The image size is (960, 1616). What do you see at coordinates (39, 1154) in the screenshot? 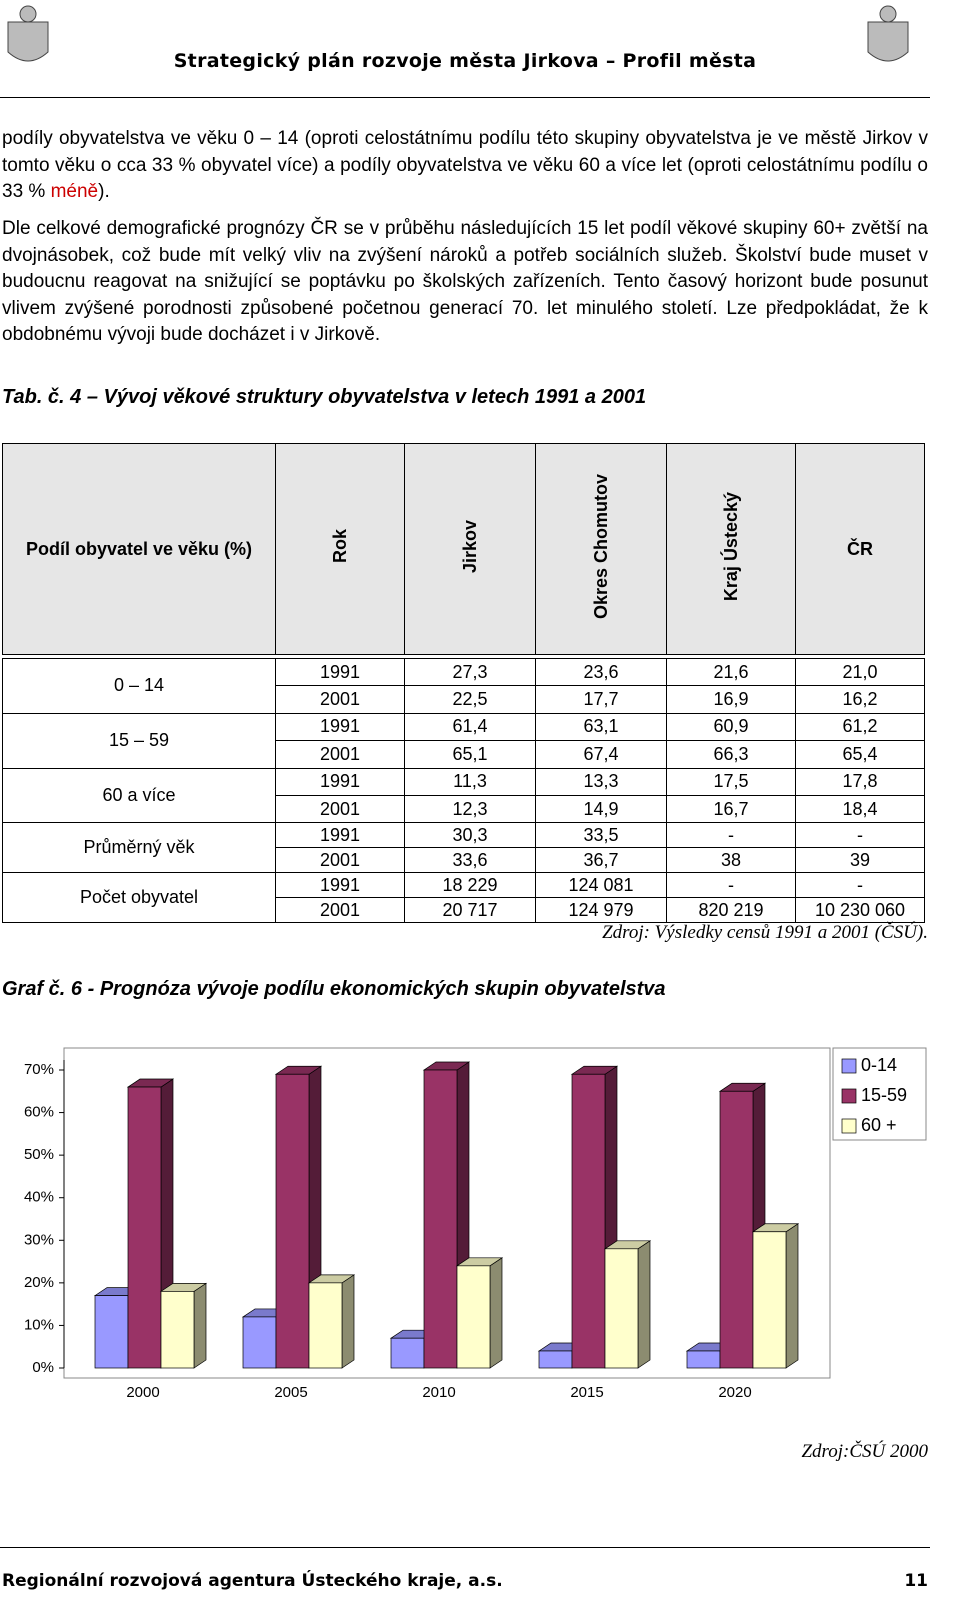
I see `y-tick-label: 50%` at bounding box center [39, 1154].